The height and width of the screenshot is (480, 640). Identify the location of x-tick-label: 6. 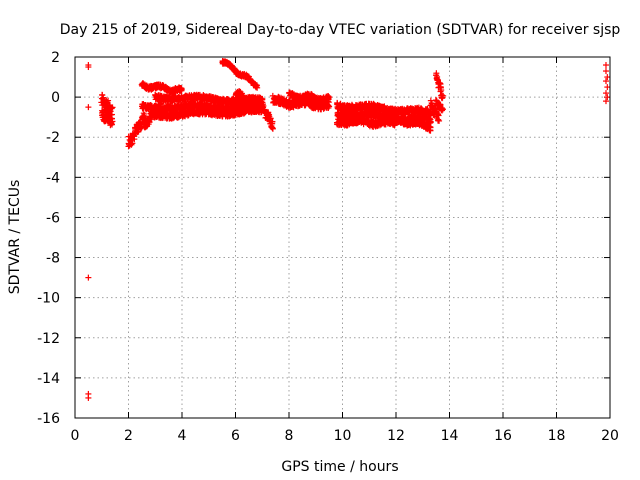
(235, 436).